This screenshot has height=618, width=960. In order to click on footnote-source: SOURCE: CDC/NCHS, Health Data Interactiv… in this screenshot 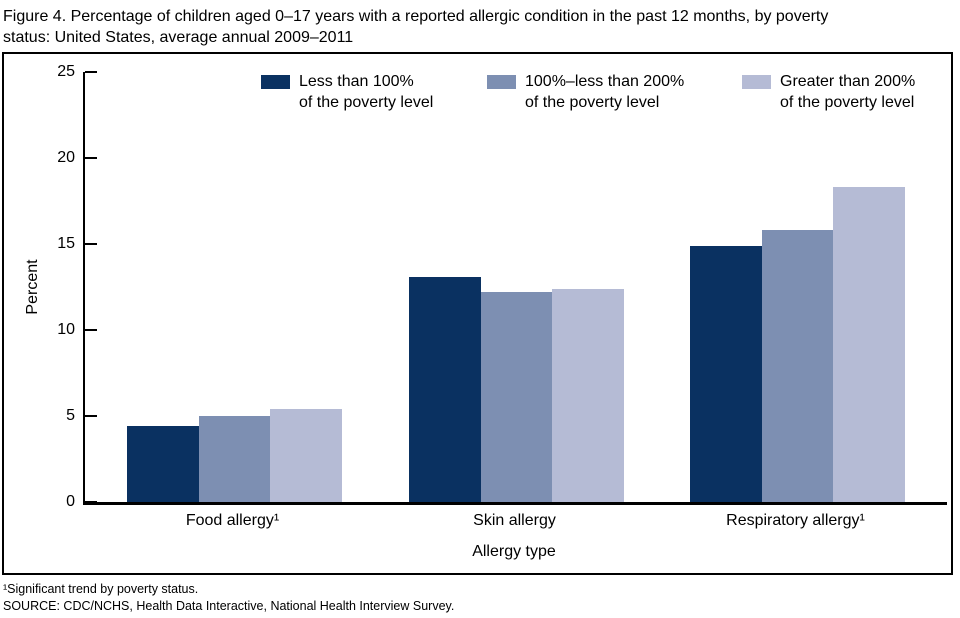, I will do `click(229, 606)`.